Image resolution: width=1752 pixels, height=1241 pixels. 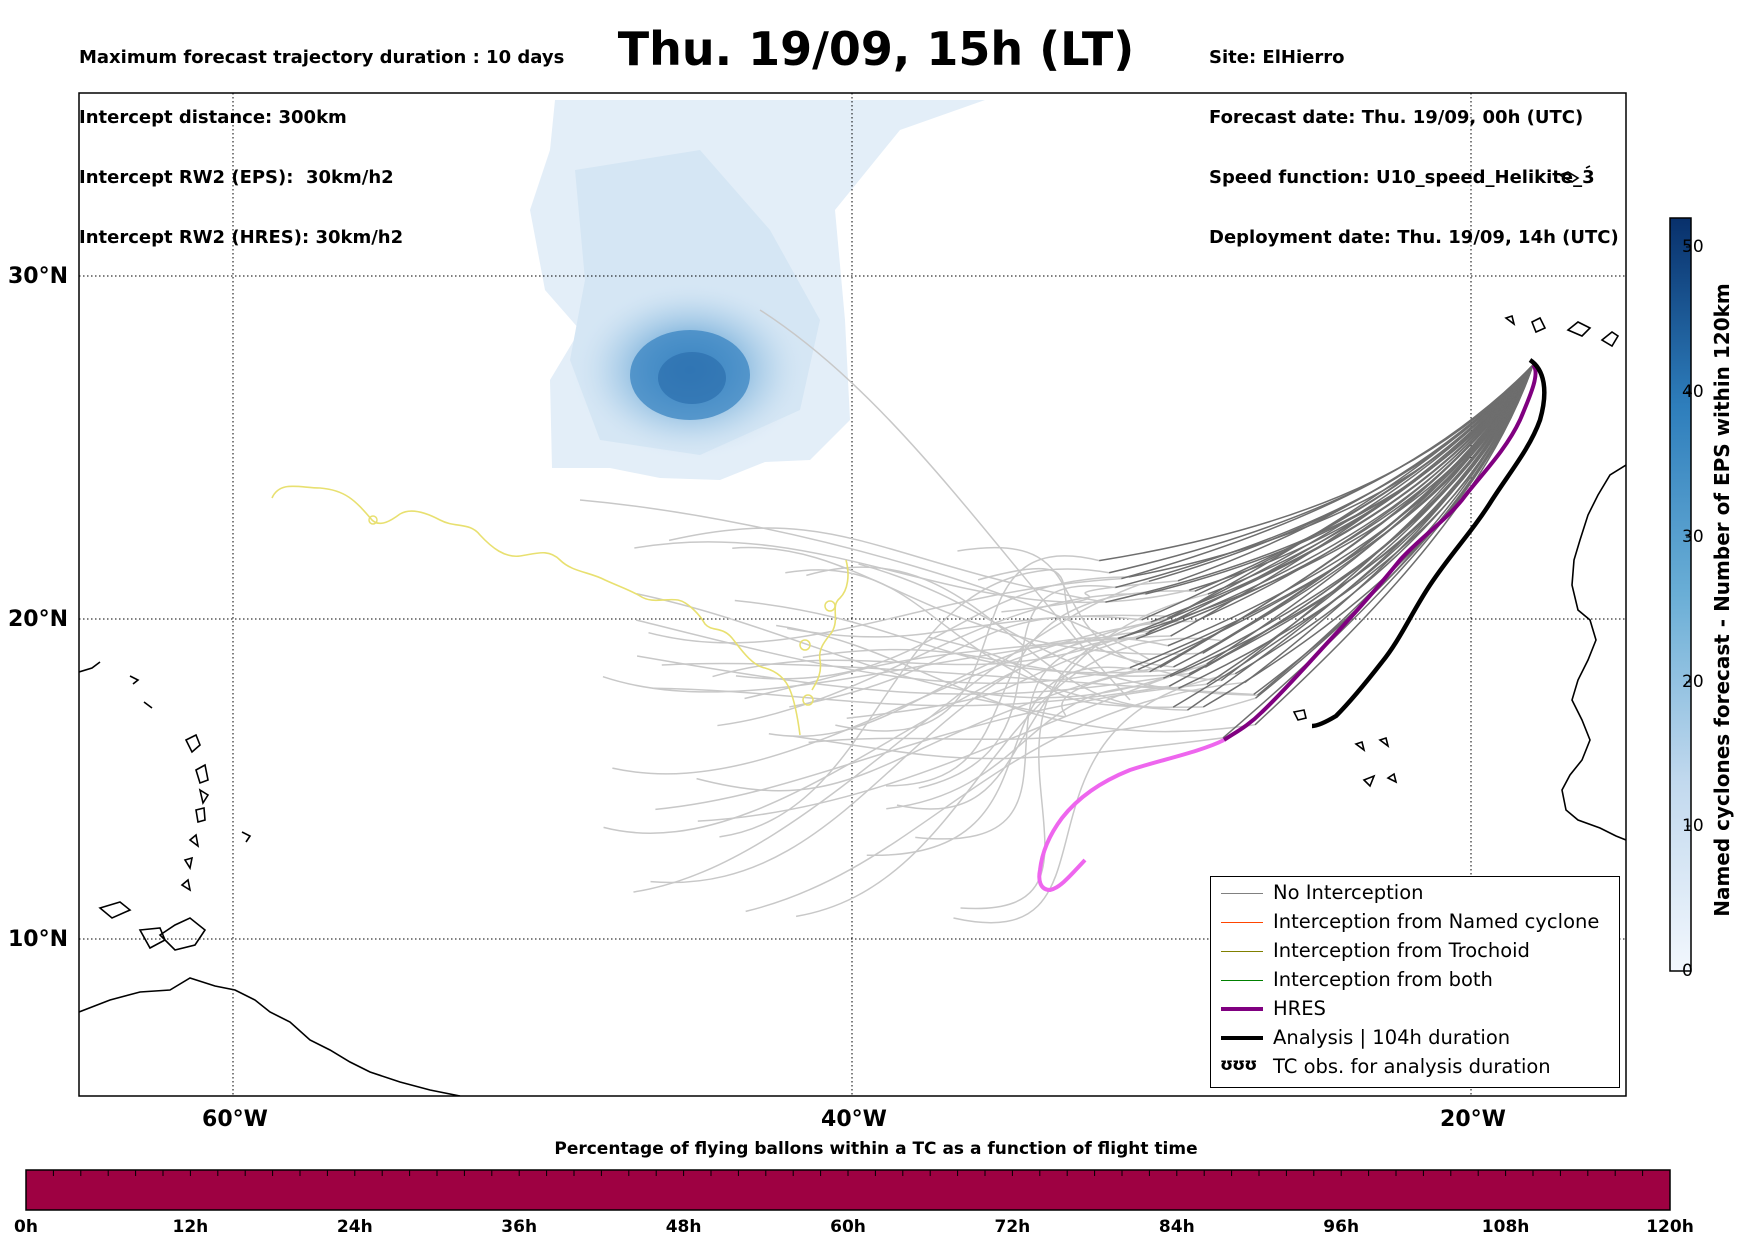 I want to click on legend-item-no-interception: No Interception, so click(x=1415, y=893).